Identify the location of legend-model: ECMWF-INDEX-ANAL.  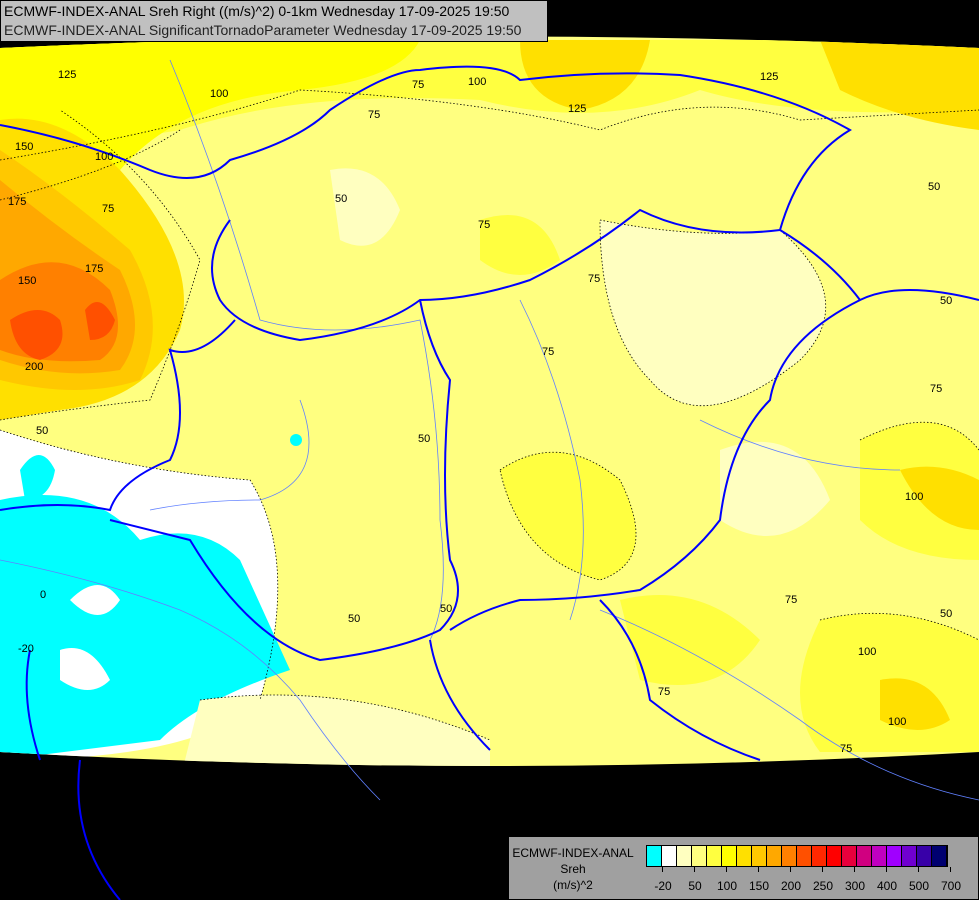
(573, 853).